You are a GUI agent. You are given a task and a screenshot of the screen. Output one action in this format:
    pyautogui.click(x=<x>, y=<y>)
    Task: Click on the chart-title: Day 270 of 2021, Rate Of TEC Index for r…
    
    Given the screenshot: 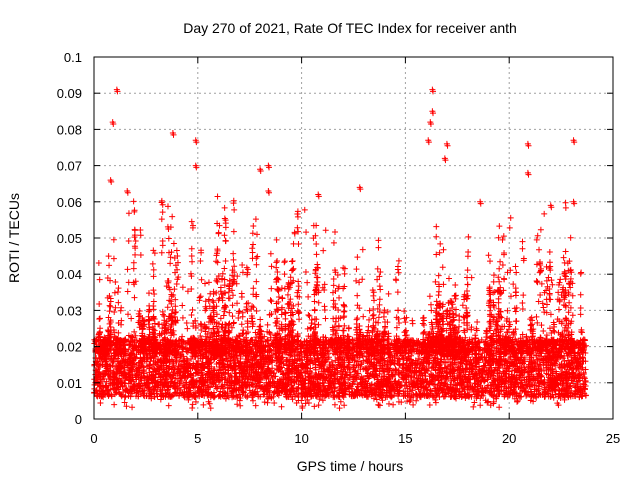 What is the action you would take?
    pyautogui.click(x=350, y=28)
    